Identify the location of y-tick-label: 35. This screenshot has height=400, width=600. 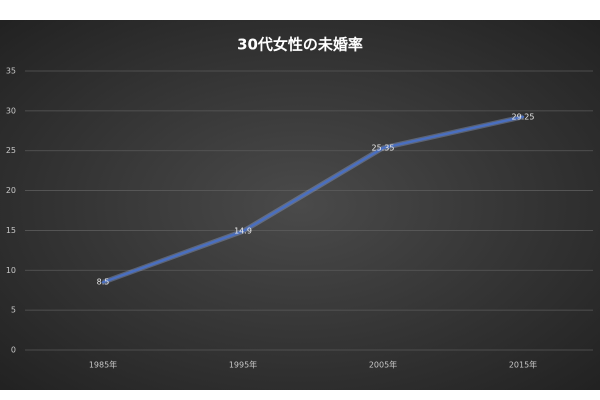
(11, 71).